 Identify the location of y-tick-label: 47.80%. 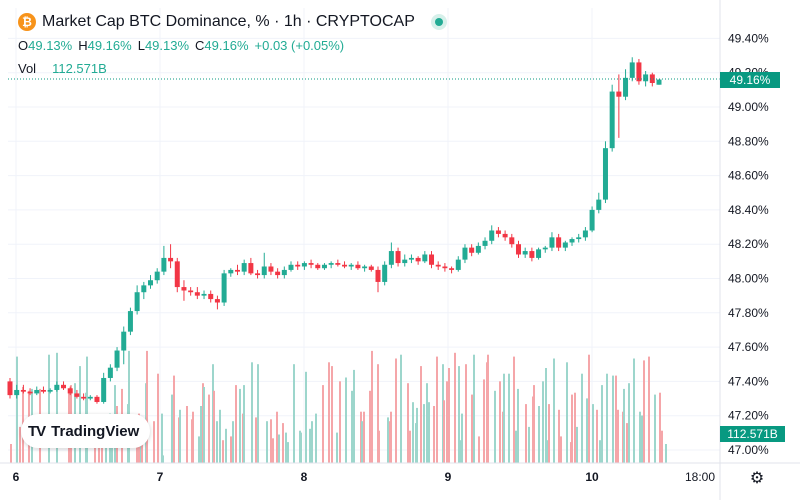
(748, 313).